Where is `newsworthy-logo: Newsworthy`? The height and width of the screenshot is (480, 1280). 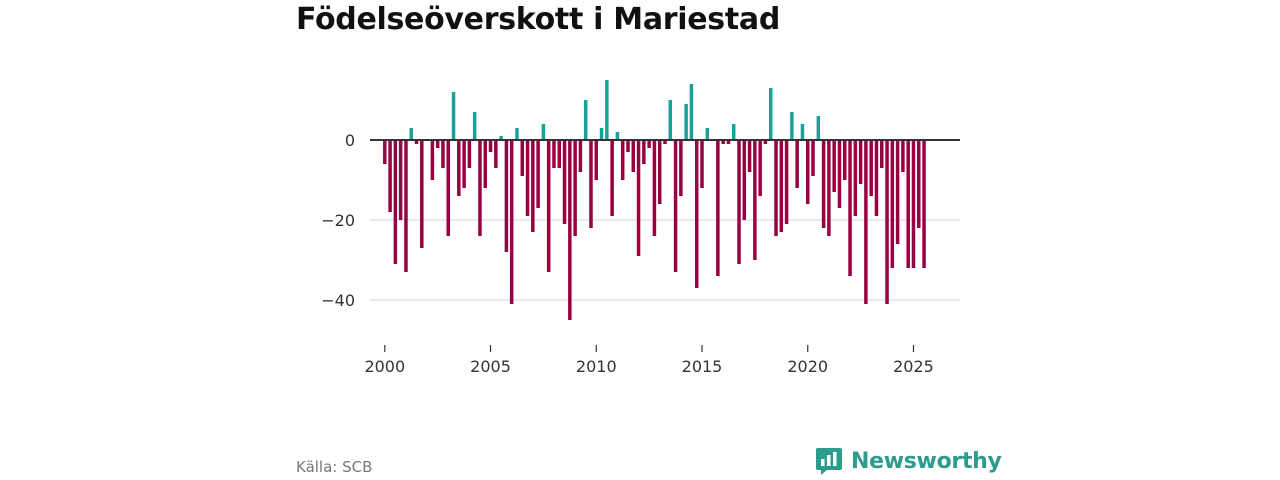
newsworthy-logo: Newsworthy is located at coordinates (908, 461).